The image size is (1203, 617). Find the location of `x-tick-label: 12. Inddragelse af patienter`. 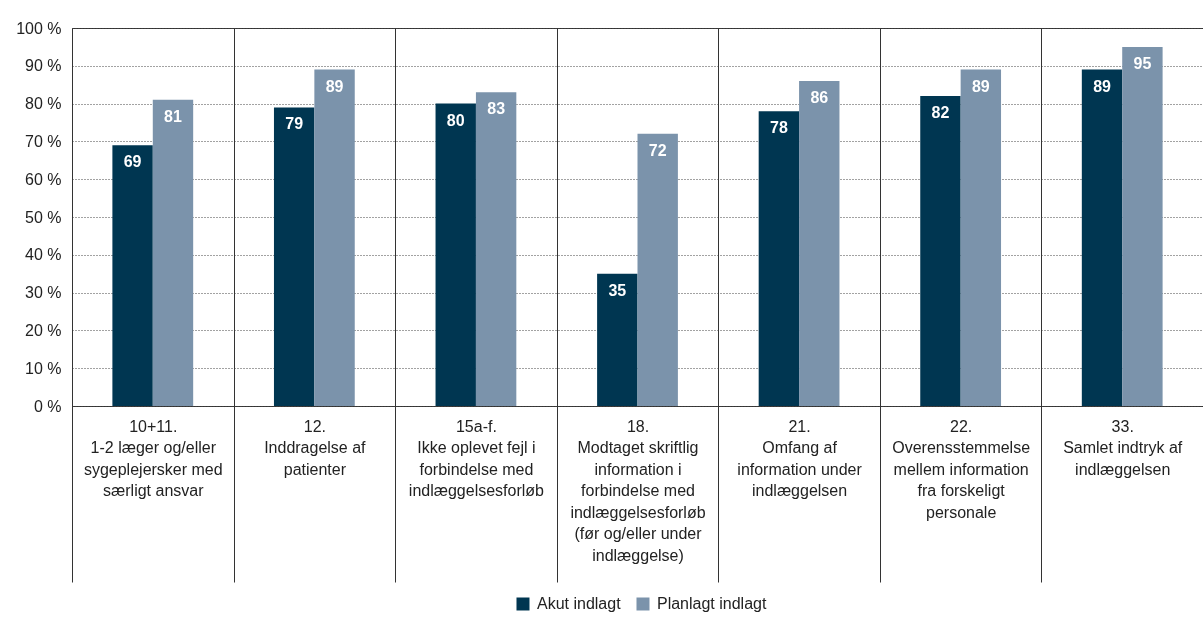

x-tick-label: 12. Inddragelse af patienter is located at coordinates (315, 447).